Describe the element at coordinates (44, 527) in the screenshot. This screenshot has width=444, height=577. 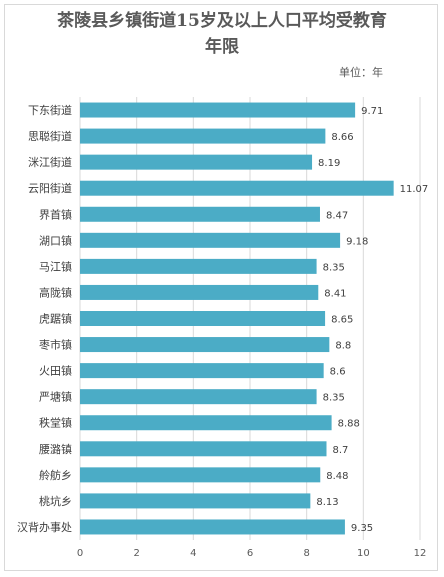
I see `category-label: 汉背办事处` at that location.